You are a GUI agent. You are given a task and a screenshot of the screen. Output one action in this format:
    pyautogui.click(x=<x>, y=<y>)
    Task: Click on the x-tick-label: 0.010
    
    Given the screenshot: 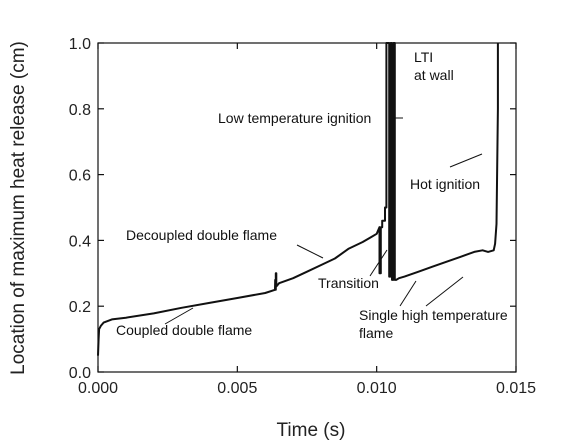 What is the action you would take?
    pyautogui.click(x=377, y=388)
    